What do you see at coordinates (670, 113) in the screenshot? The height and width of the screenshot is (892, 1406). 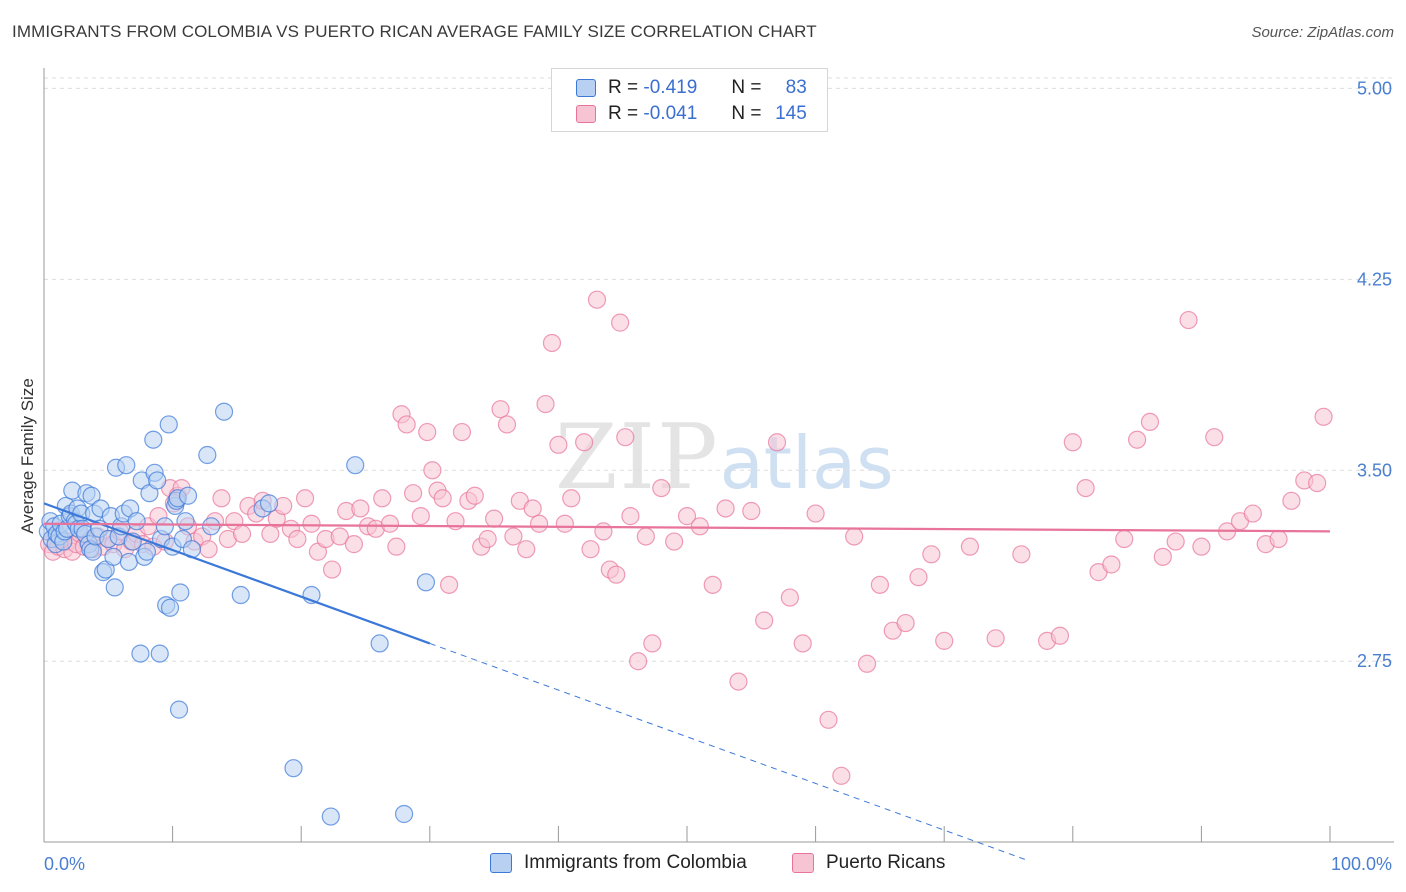 I see `legend-r-pink: -0.041` at bounding box center [670, 113].